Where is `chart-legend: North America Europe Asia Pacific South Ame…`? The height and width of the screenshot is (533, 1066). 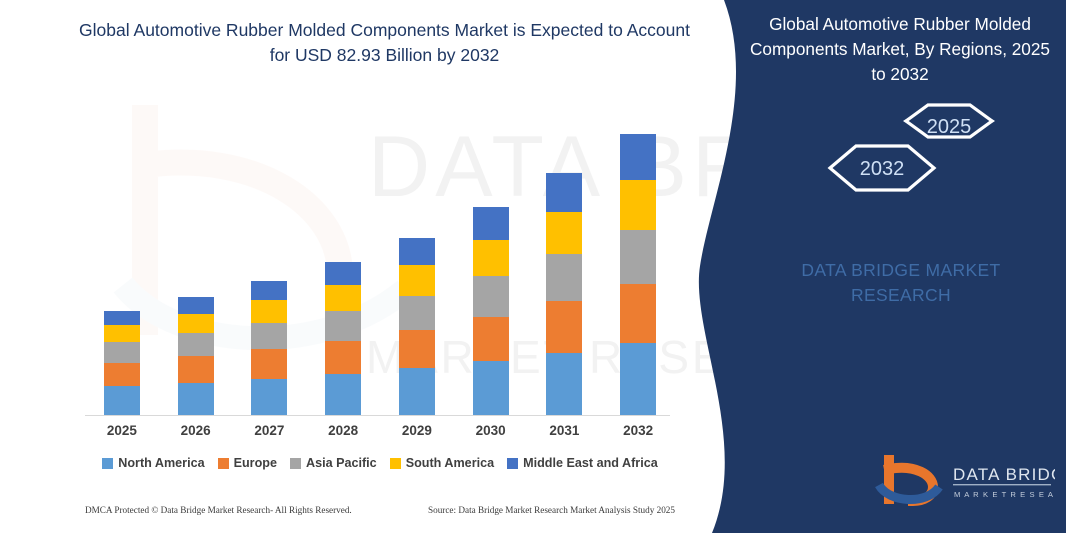 chart-legend: North America Europe Asia Pacific South Ame… is located at coordinates (380, 463).